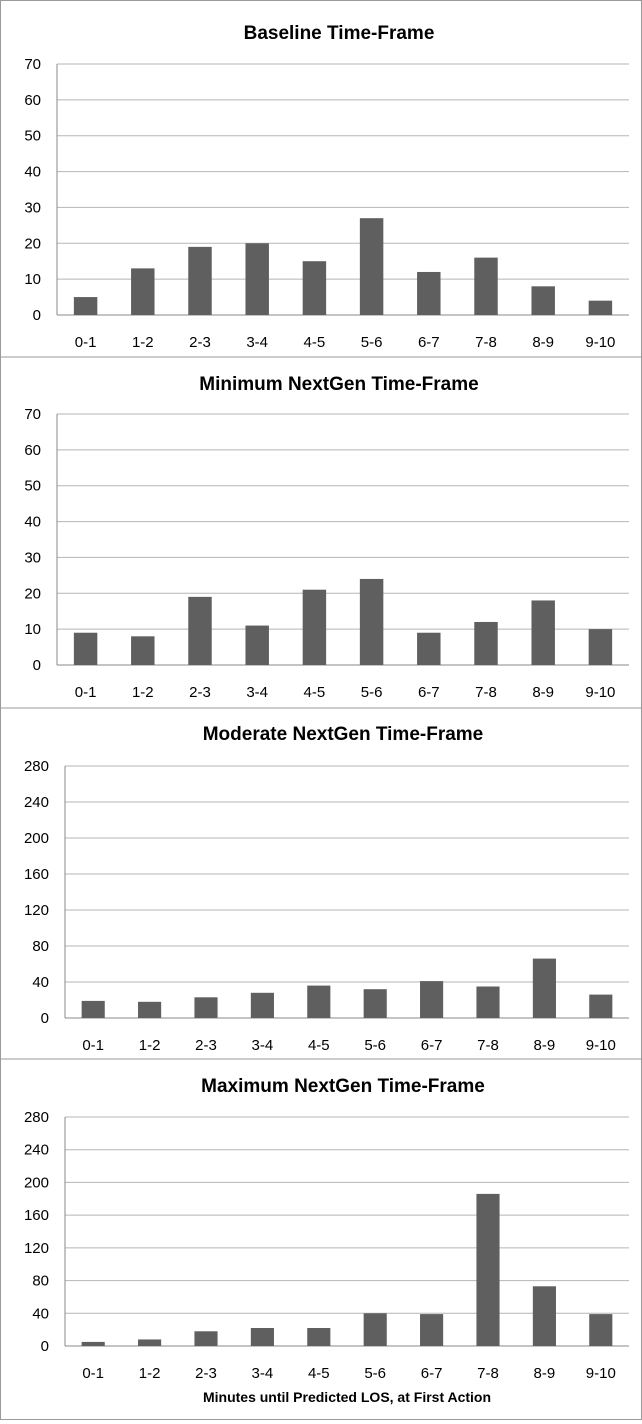  I want to click on y-tick-label: 280, so click(36, 1117).